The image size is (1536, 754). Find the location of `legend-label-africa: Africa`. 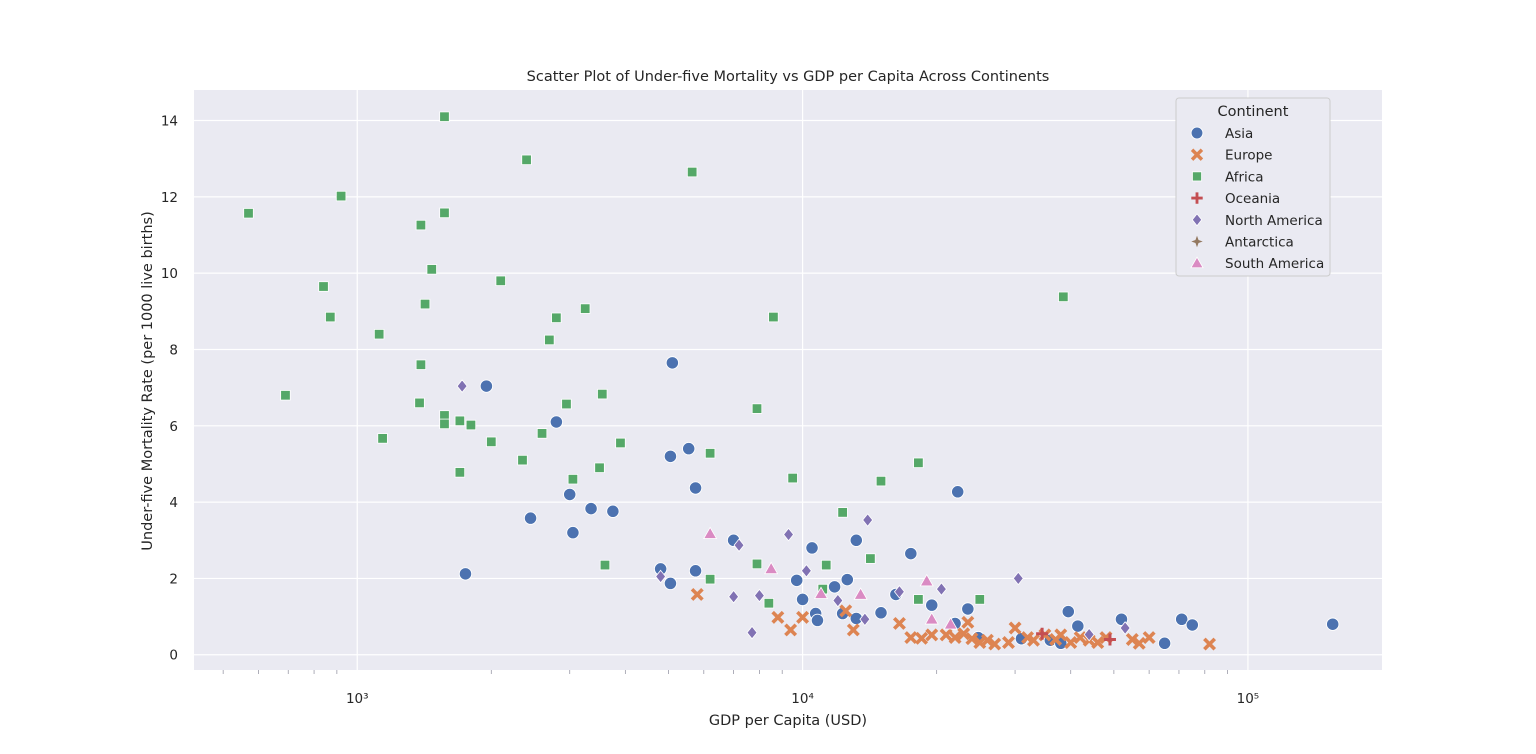

legend-label-africa: Africa is located at coordinates (1244, 177).